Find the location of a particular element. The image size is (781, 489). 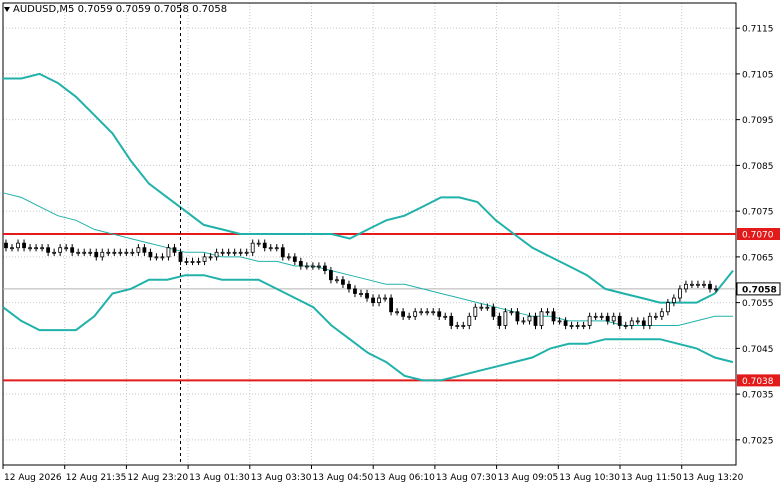

x-tick-label: 13 Aug 13:20 is located at coordinates (713, 478).